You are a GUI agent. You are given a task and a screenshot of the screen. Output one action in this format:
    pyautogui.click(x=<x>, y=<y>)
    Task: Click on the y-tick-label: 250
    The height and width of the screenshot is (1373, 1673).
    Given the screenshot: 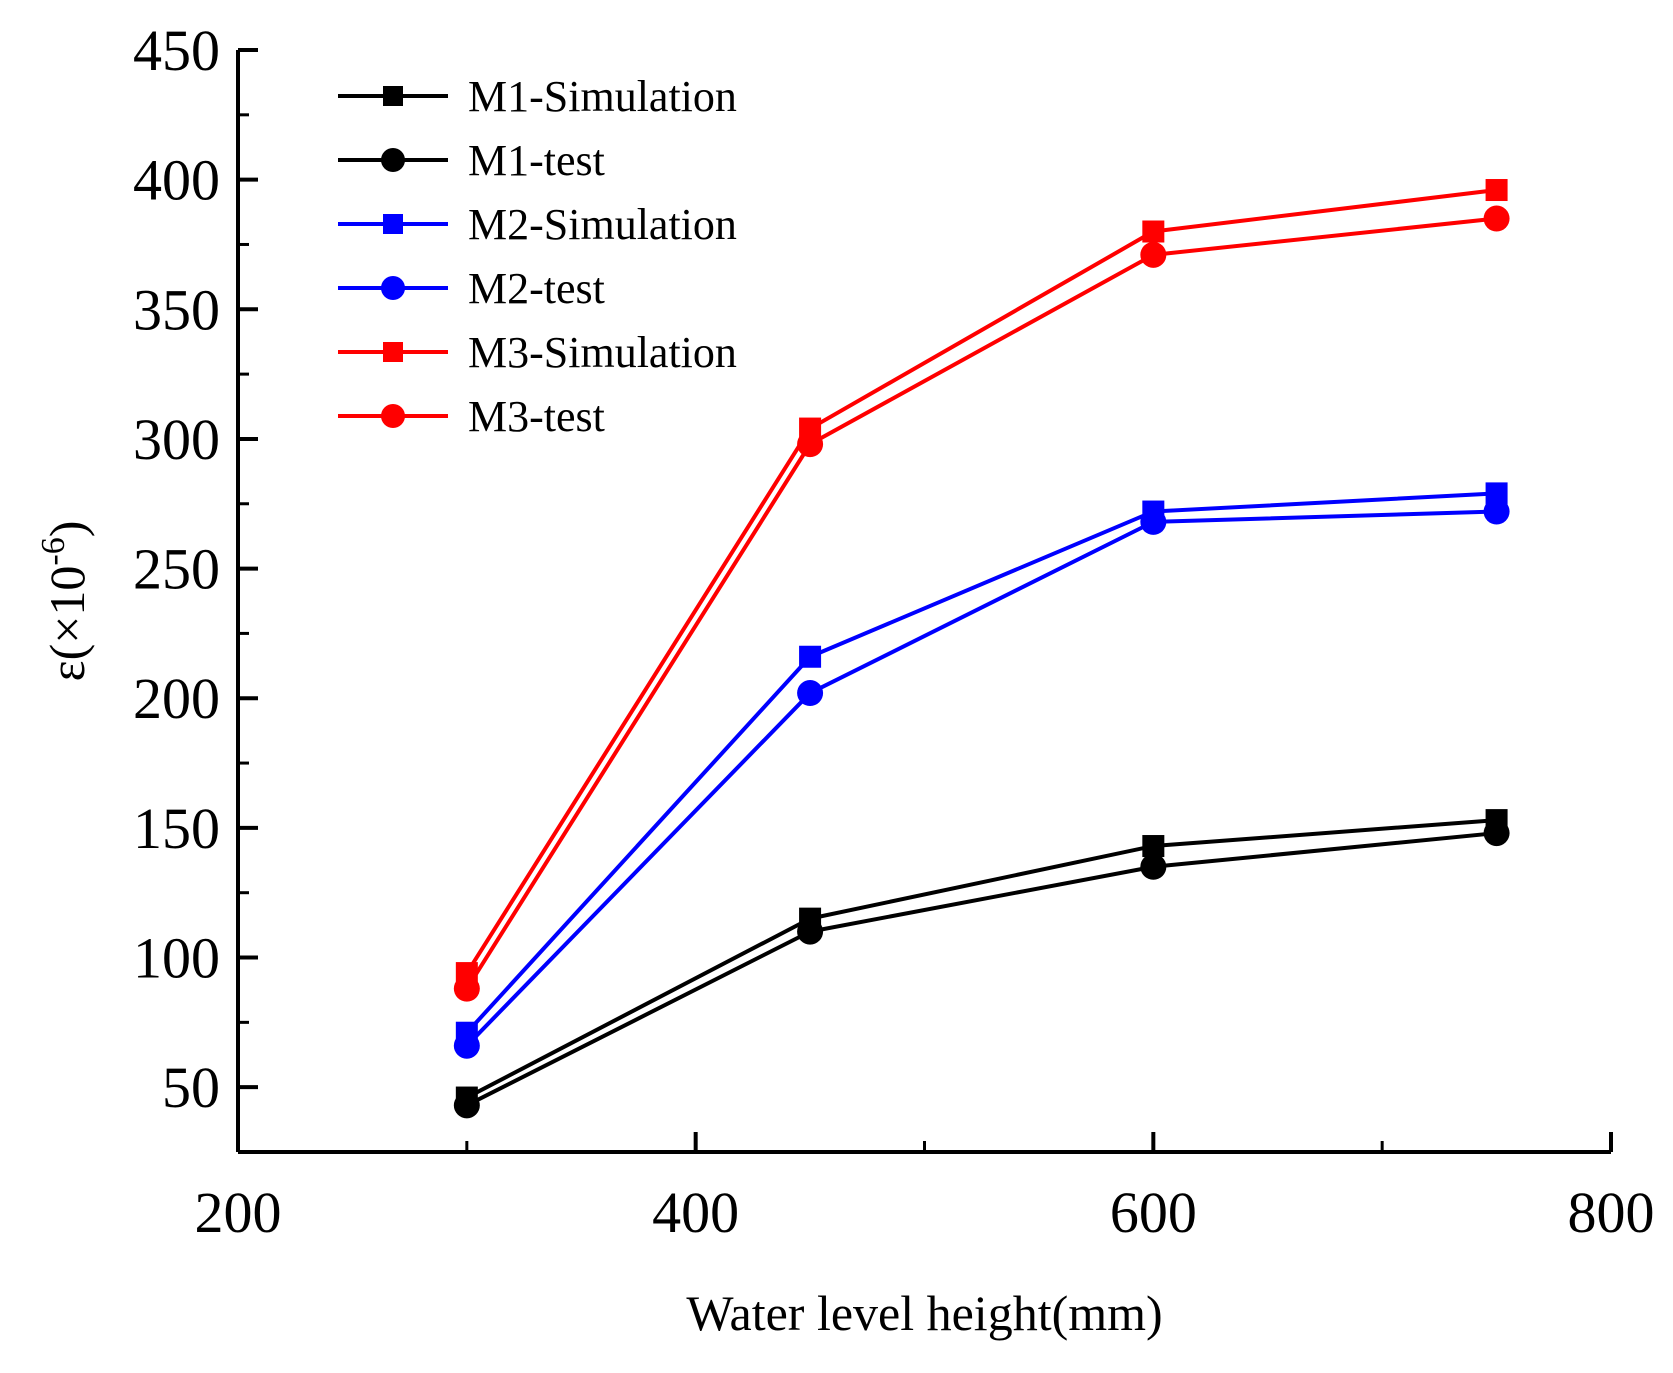 What is the action you would take?
    pyautogui.click(x=176, y=569)
    